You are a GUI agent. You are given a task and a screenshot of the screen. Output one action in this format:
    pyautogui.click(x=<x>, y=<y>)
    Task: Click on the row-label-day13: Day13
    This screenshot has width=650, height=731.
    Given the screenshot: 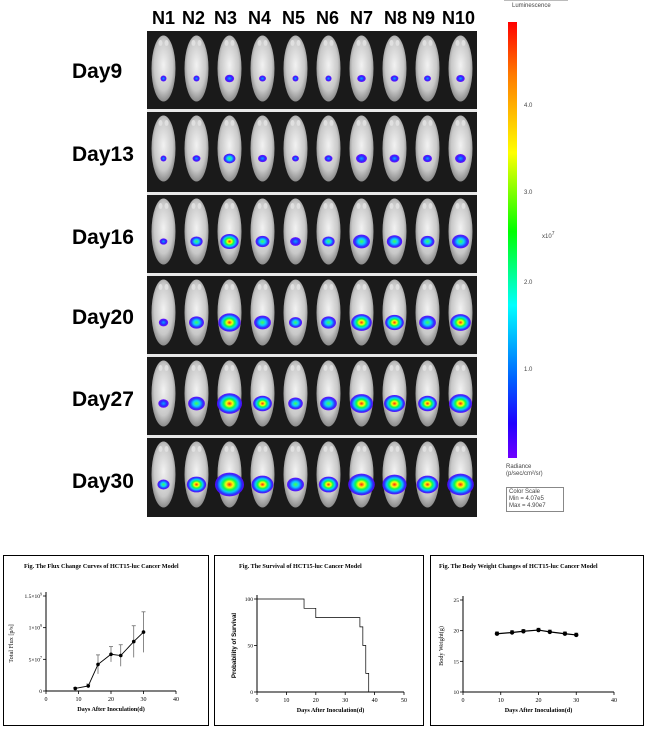 What is the action you would take?
    pyautogui.click(x=103, y=154)
    